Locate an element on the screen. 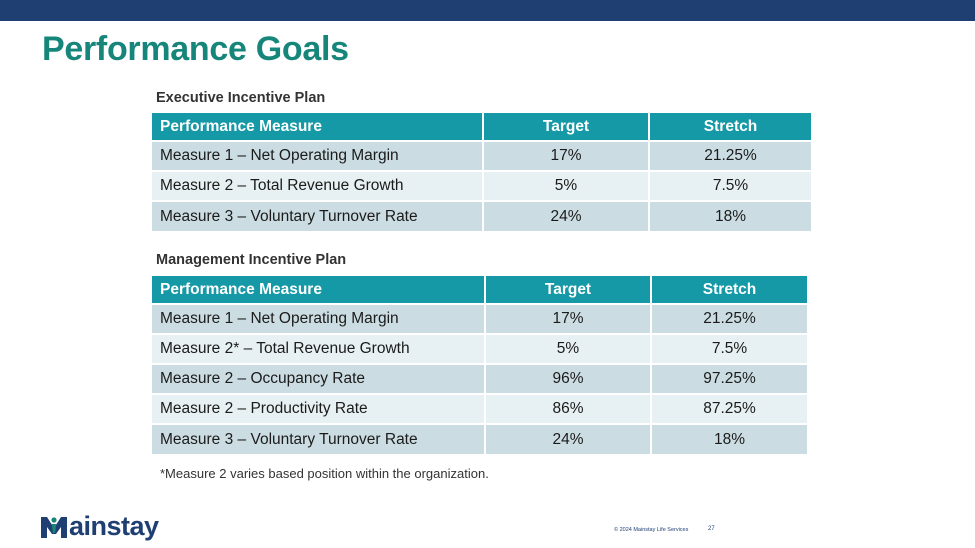 The height and width of the screenshot is (548, 975). page-number: 27 is located at coordinates (711, 529).